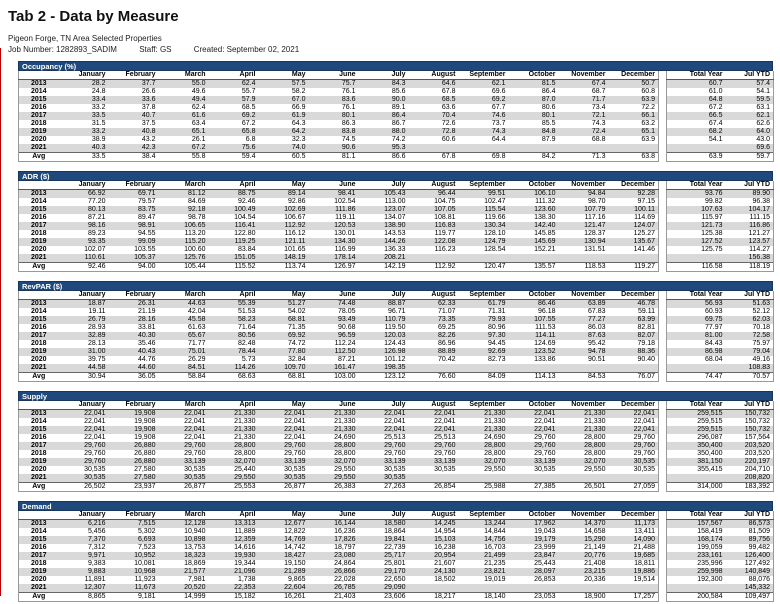 The width and height of the screenshot is (780, 604). Describe the element at coordinates (749, 360) in the screenshot. I see `jul-ytd-cell: 49.16` at that location.